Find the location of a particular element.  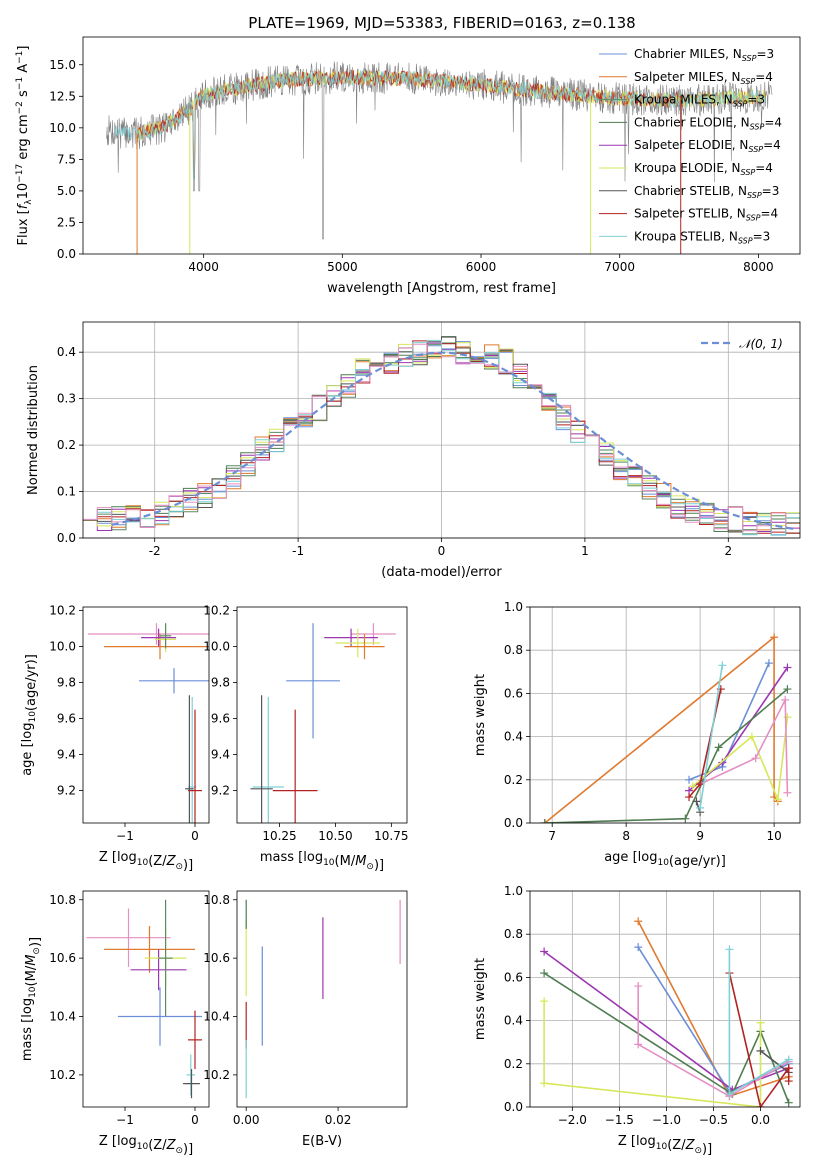

weight_vs_Z-ylabel: mass weight is located at coordinates (480, 999).